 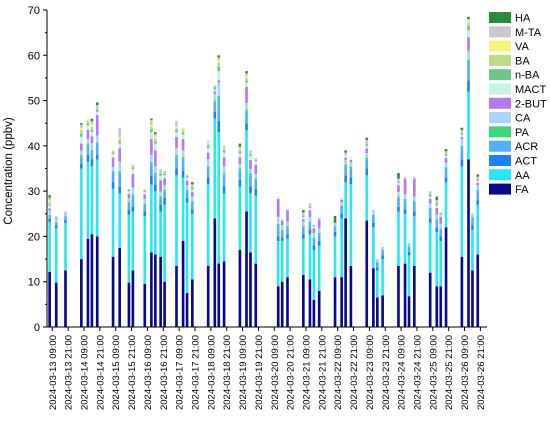 I want to click on y-tick-label: 40, so click(x=34, y=147).